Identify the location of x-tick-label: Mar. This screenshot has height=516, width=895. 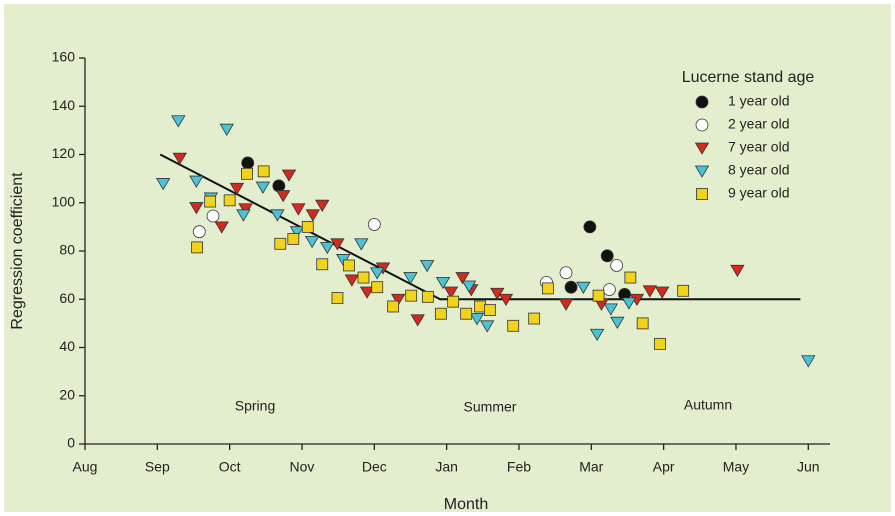
(591, 467).